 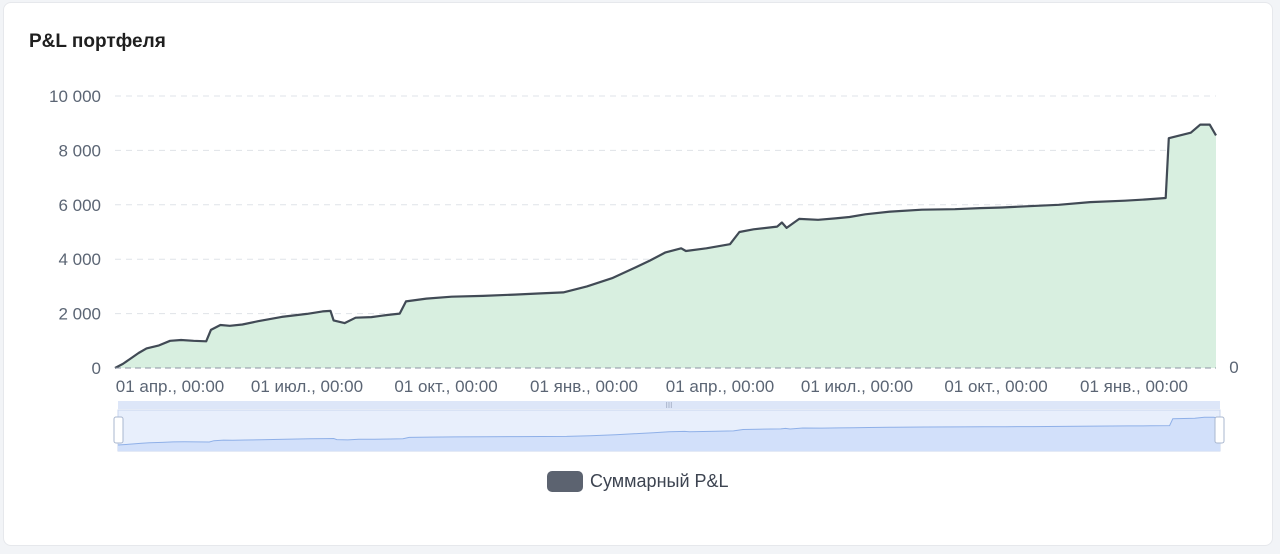 I want to click on zoom-drag-bar, so click(x=669, y=405).